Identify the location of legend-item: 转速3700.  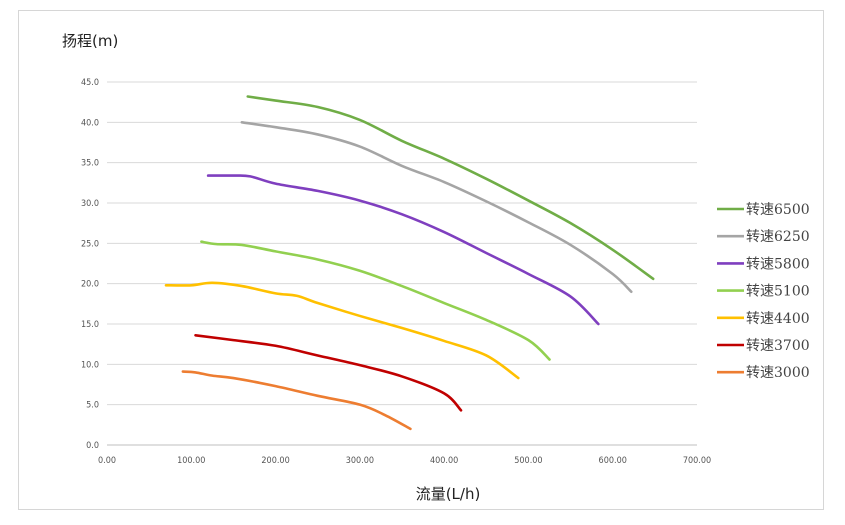
(763, 346).